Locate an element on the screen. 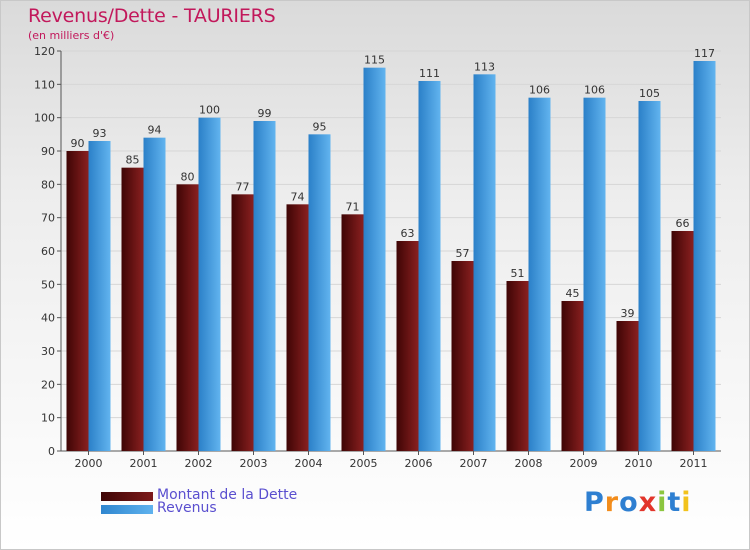 Image resolution: width=750 pixels, height=550 pixels. x-tick-label: 2009 is located at coordinates (584, 463).